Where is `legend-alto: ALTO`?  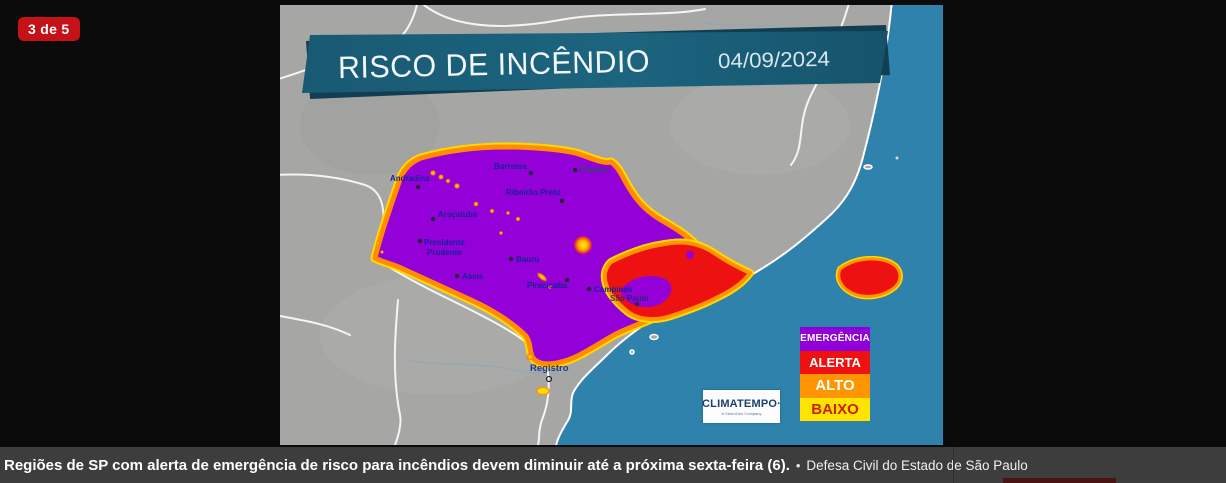
legend-alto: ALTO is located at coordinates (835, 386).